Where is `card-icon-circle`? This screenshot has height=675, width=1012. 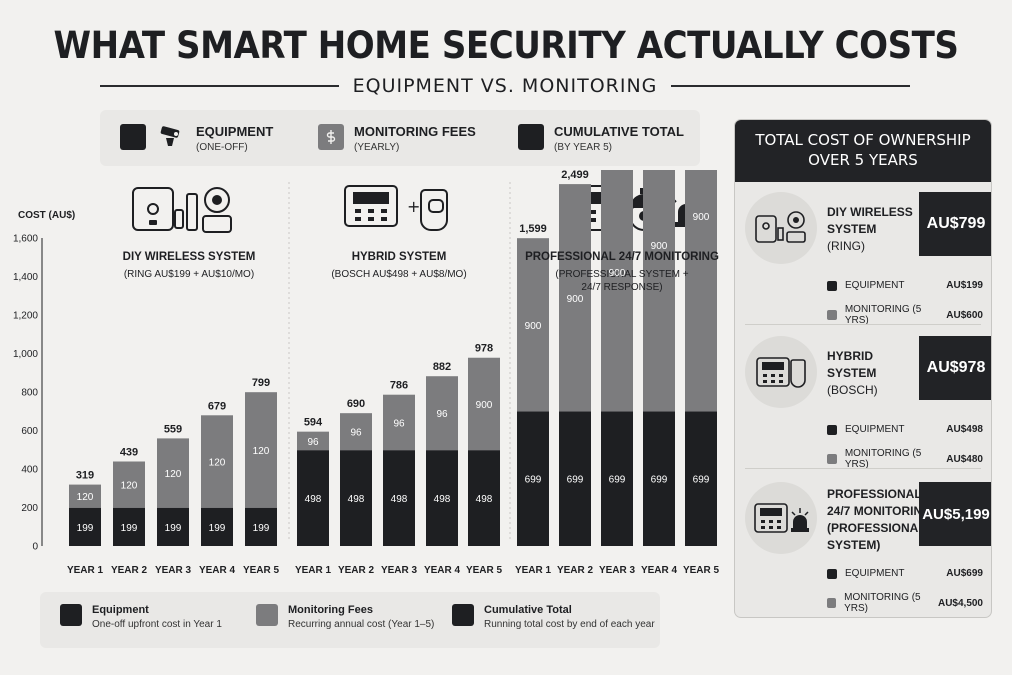
card-icon-circle is located at coordinates (781, 518).